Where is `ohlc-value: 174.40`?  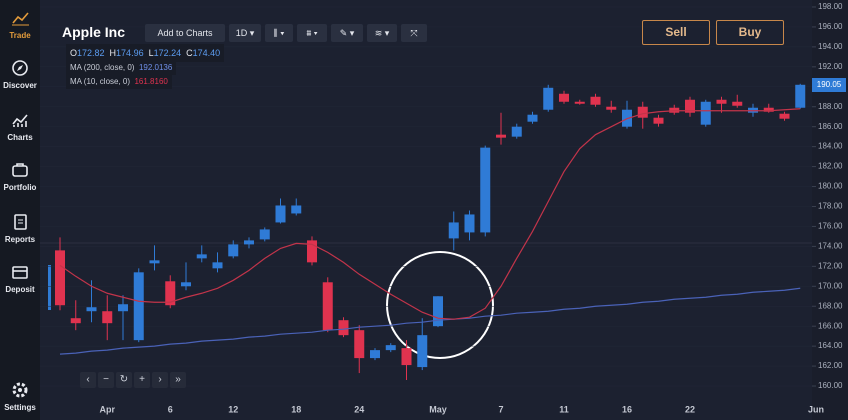 ohlc-value: 174.40 is located at coordinates (206, 53).